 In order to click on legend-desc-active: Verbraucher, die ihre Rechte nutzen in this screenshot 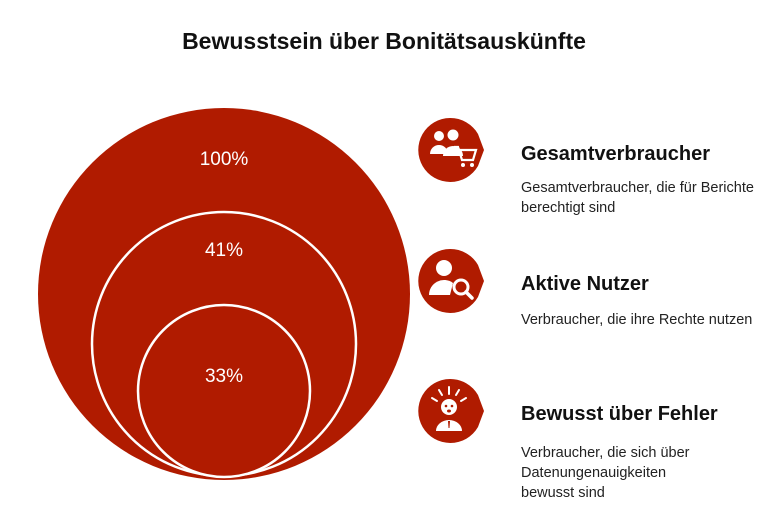, I will do `click(637, 320)`.